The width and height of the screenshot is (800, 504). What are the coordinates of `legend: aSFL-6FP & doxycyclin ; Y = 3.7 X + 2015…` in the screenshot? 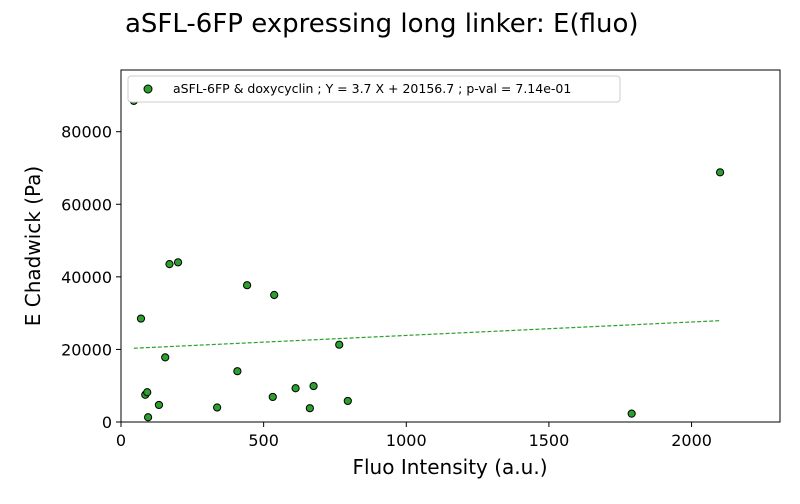 It's located at (374, 89).